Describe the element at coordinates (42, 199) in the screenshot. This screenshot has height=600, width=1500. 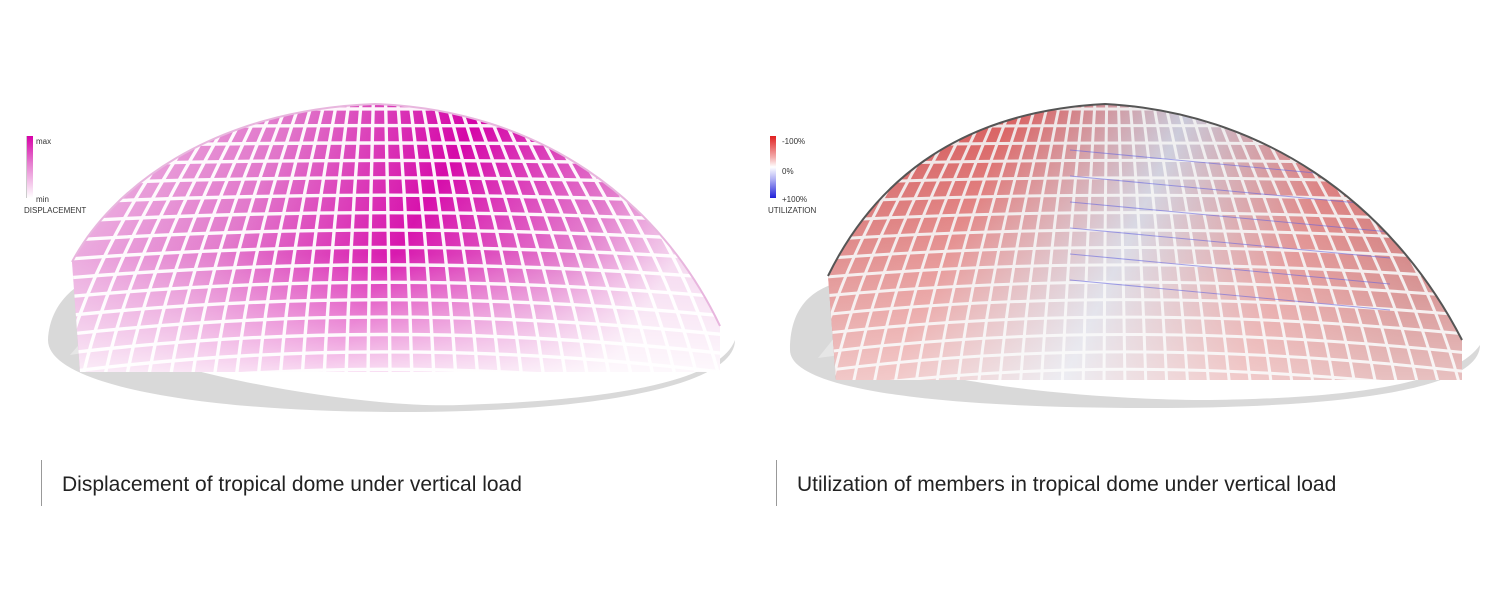
I see `legend-min-label: min` at that location.